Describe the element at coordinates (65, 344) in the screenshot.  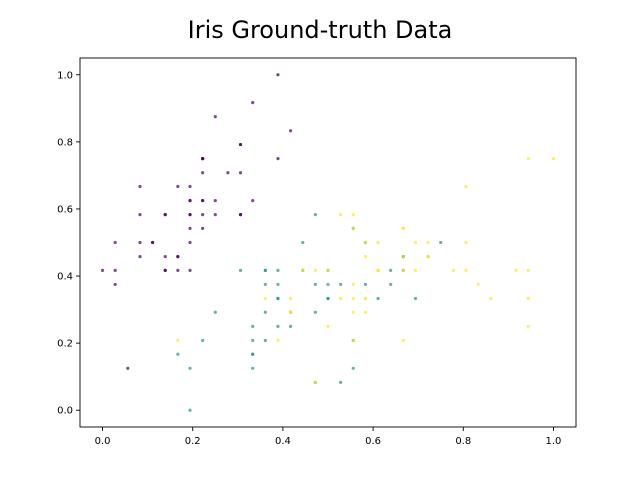
I see `y-tick-label: 0.2` at that location.